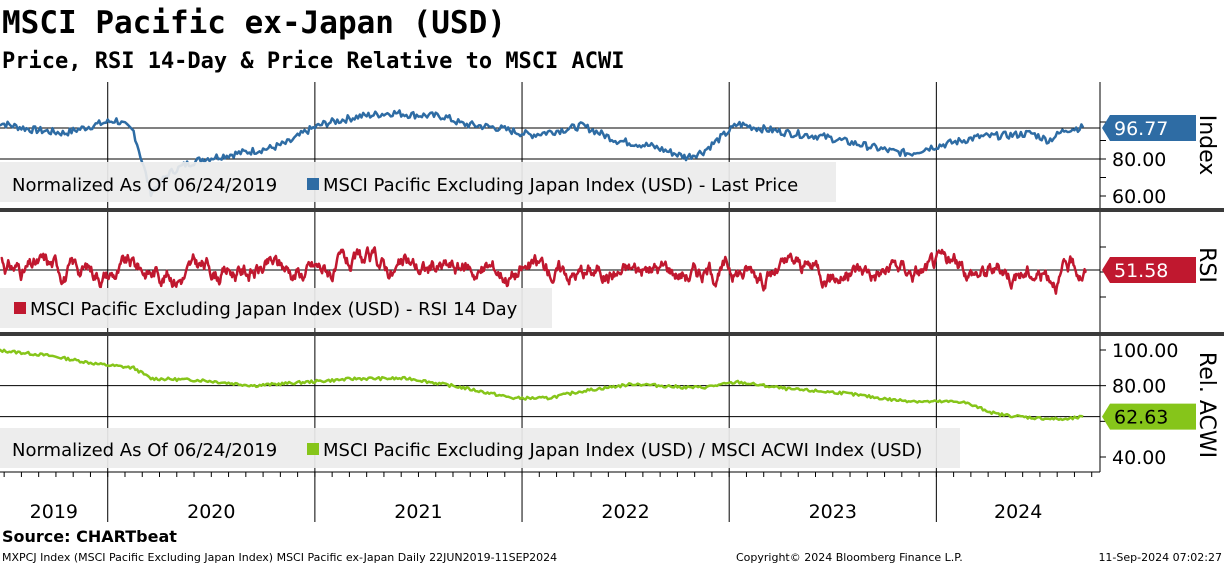 This screenshot has height=566, width=1224. Describe the element at coordinates (543, 270) in the screenshot. I see `rsi-series-line` at that location.